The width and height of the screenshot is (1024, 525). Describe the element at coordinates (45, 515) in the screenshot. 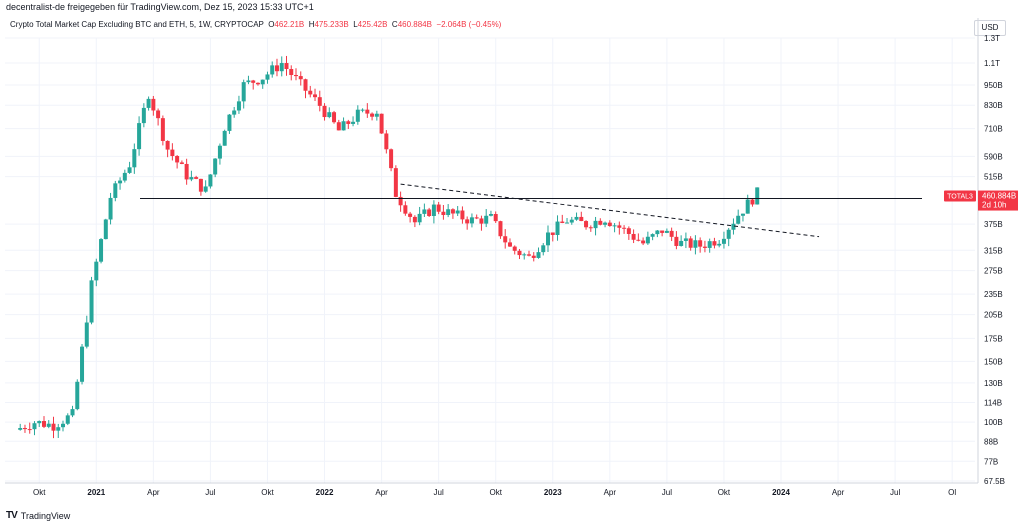

I see `tradingview-brand: TradingView` at that location.